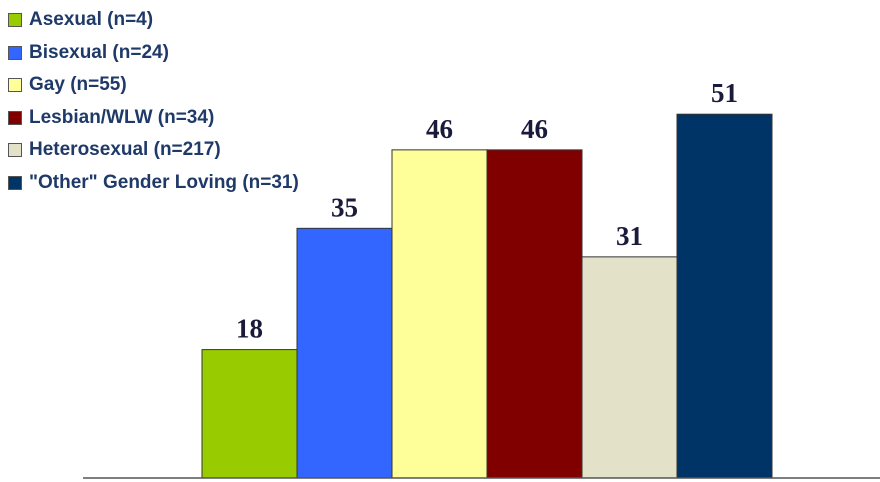 This screenshot has width=880, height=482. Describe the element at coordinates (99, 52) in the screenshot. I see `legend-label-bisexual: Bisexual (n=24)` at that location.